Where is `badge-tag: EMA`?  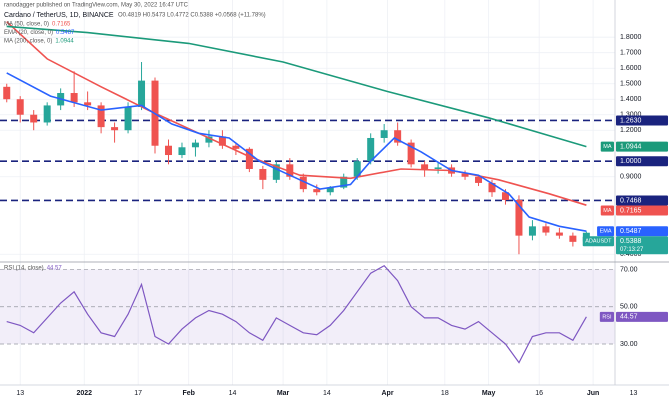 badge-tag: EMA is located at coordinates (606, 232).